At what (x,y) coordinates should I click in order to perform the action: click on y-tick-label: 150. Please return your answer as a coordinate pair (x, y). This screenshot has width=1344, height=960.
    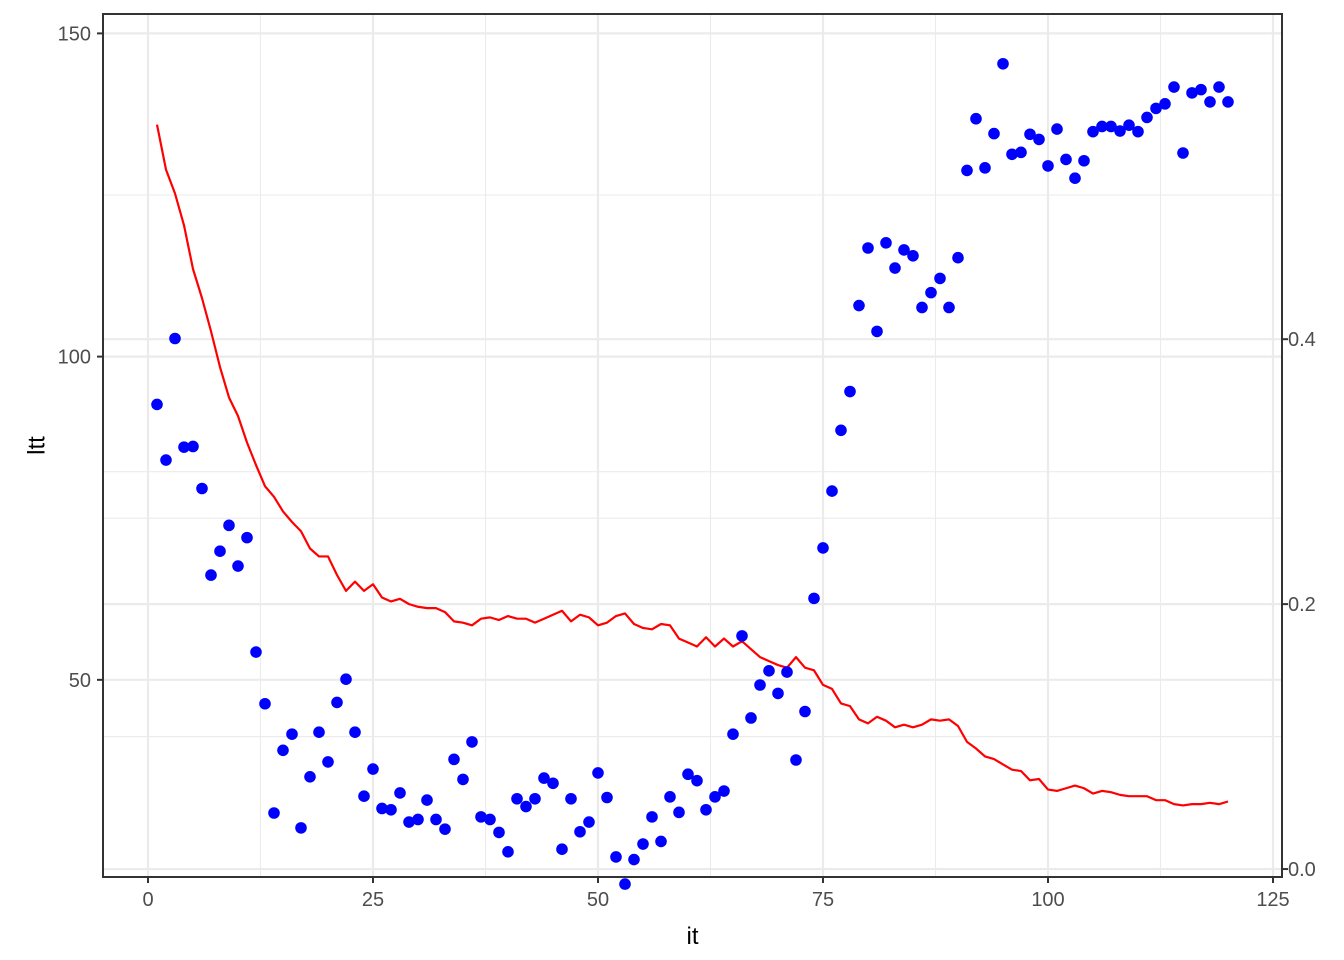
    Looking at the image, I should click on (74, 34).